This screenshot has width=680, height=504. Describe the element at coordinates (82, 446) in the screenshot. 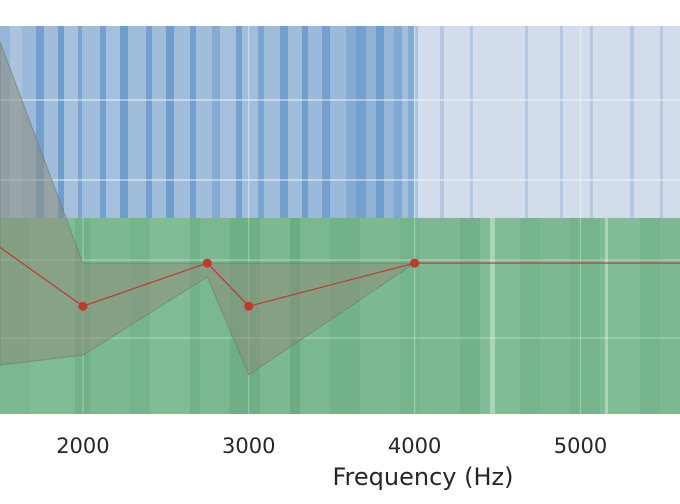

I see `x-tick-label: 2000` at that location.